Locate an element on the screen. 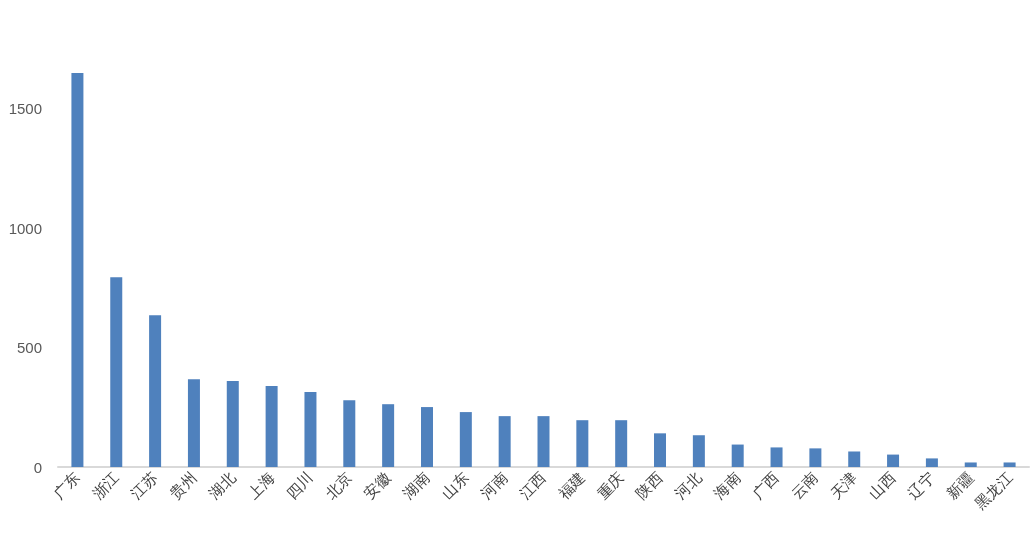  x-tick-label: 湖北 is located at coordinates (222, 485).